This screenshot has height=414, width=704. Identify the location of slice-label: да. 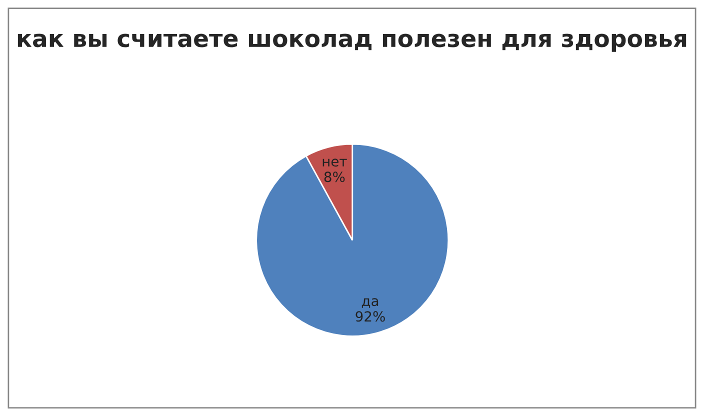
(370, 303).